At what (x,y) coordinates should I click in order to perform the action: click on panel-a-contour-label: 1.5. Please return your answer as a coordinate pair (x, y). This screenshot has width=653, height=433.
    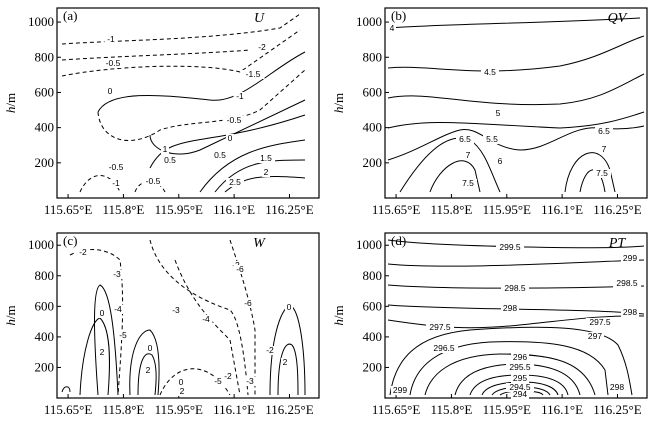
    Looking at the image, I should click on (266, 158).